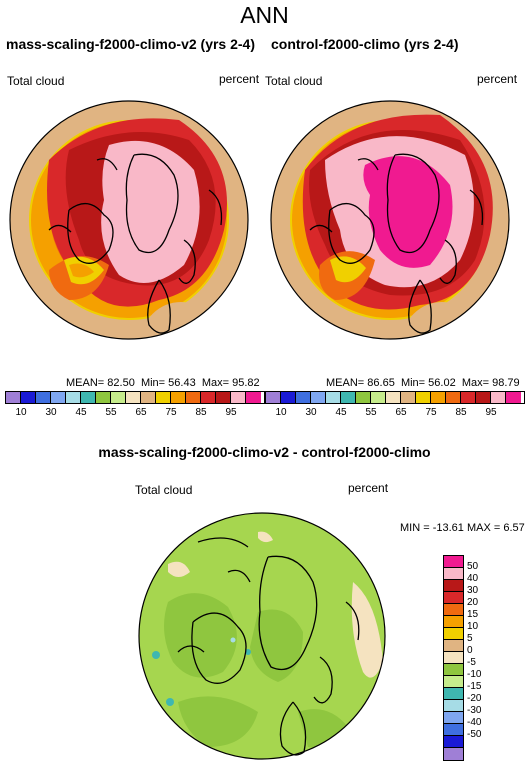  What do you see at coordinates (474, 686) in the screenshot?
I see `colorbar-tick-label: -15` at bounding box center [474, 686].